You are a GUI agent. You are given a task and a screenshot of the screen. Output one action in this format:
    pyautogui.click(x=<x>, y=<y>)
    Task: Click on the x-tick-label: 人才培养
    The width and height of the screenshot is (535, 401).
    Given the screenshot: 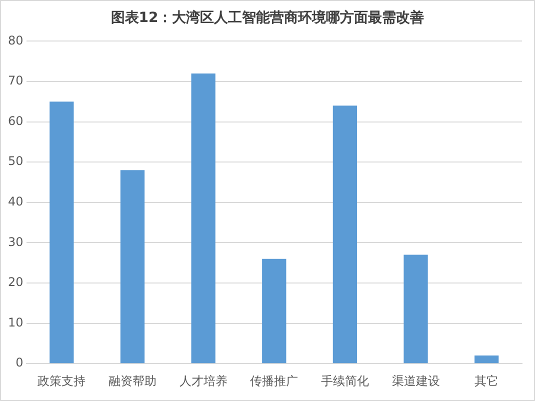 What is the action you would take?
    pyautogui.click(x=203, y=381)
    